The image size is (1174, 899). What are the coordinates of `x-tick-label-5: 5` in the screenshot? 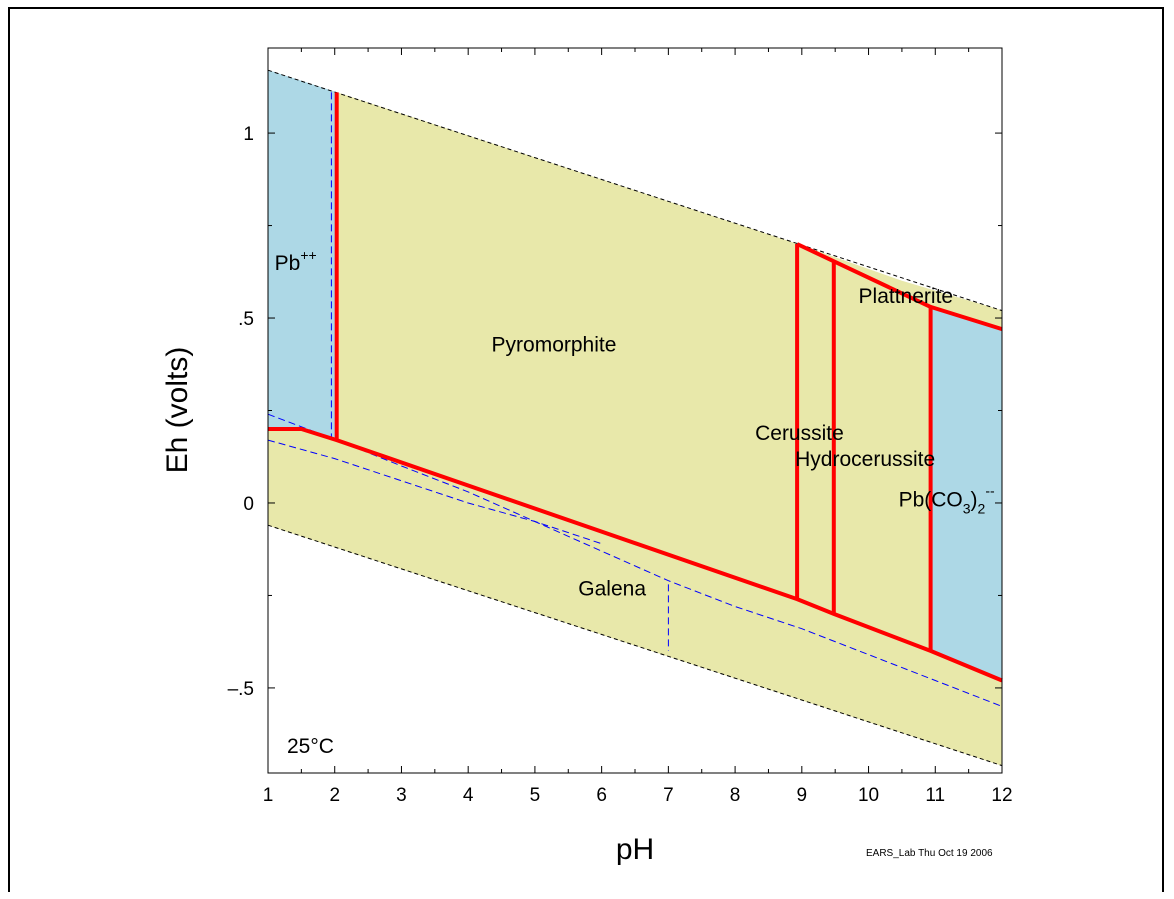 It's located at (535, 795).